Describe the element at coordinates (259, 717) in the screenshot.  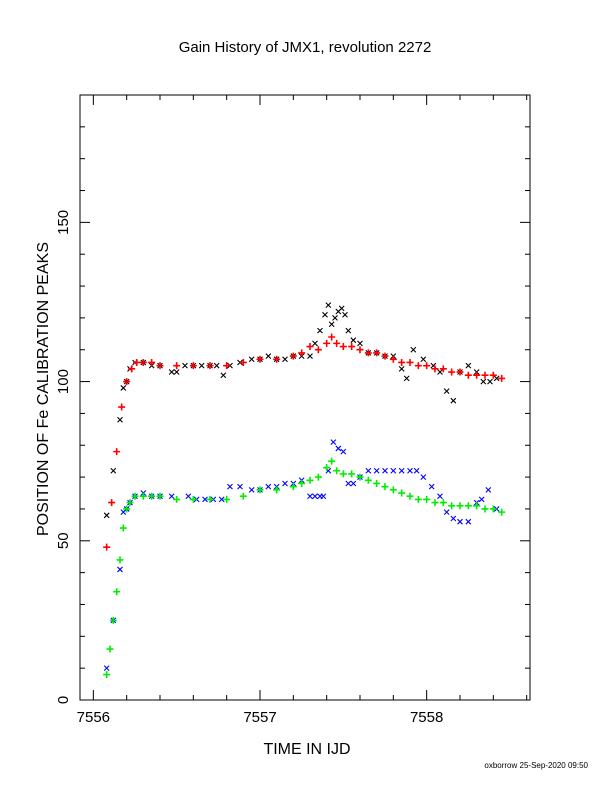
I see `x-tick-label: 7557` at that location.